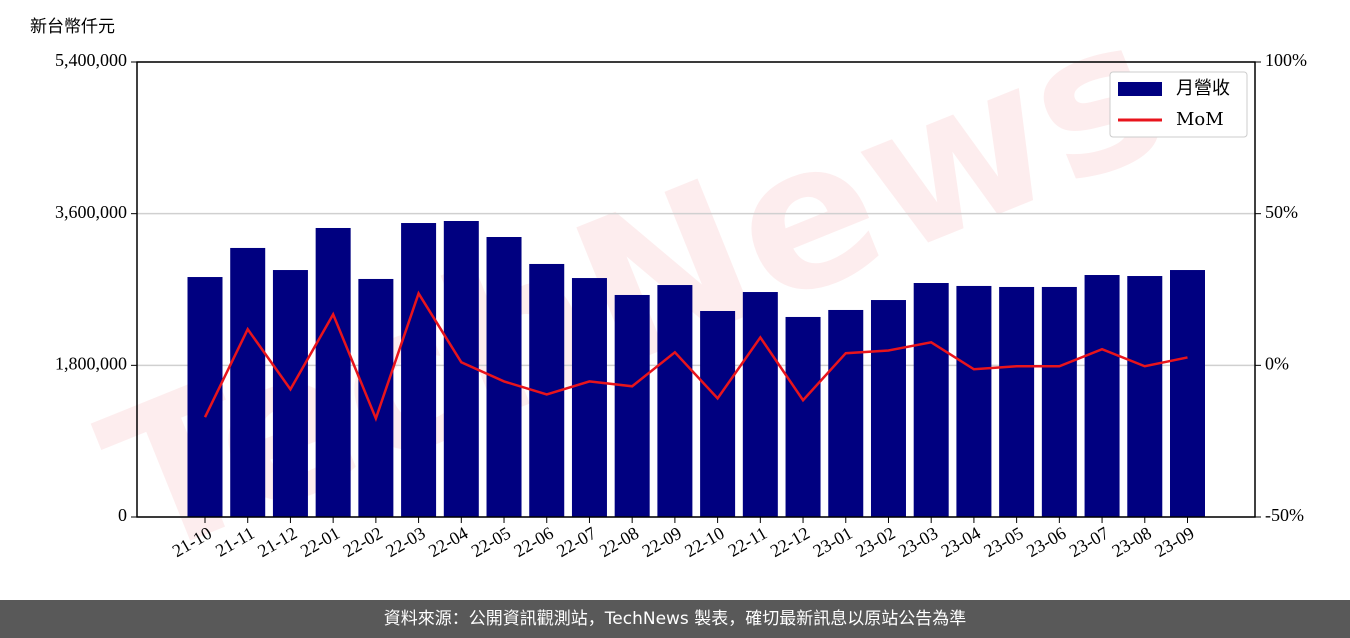 This screenshot has width=1350, height=638. What do you see at coordinates (704, 542) in the screenshot?
I see `x-tick-label: 22-10` at bounding box center [704, 542].